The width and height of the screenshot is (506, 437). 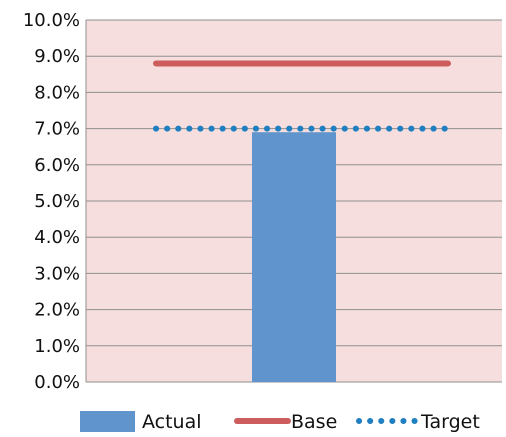 What do you see at coordinates (141, 422) in the screenshot?
I see `legend-item-actual: Actual` at bounding box center [141, 422].